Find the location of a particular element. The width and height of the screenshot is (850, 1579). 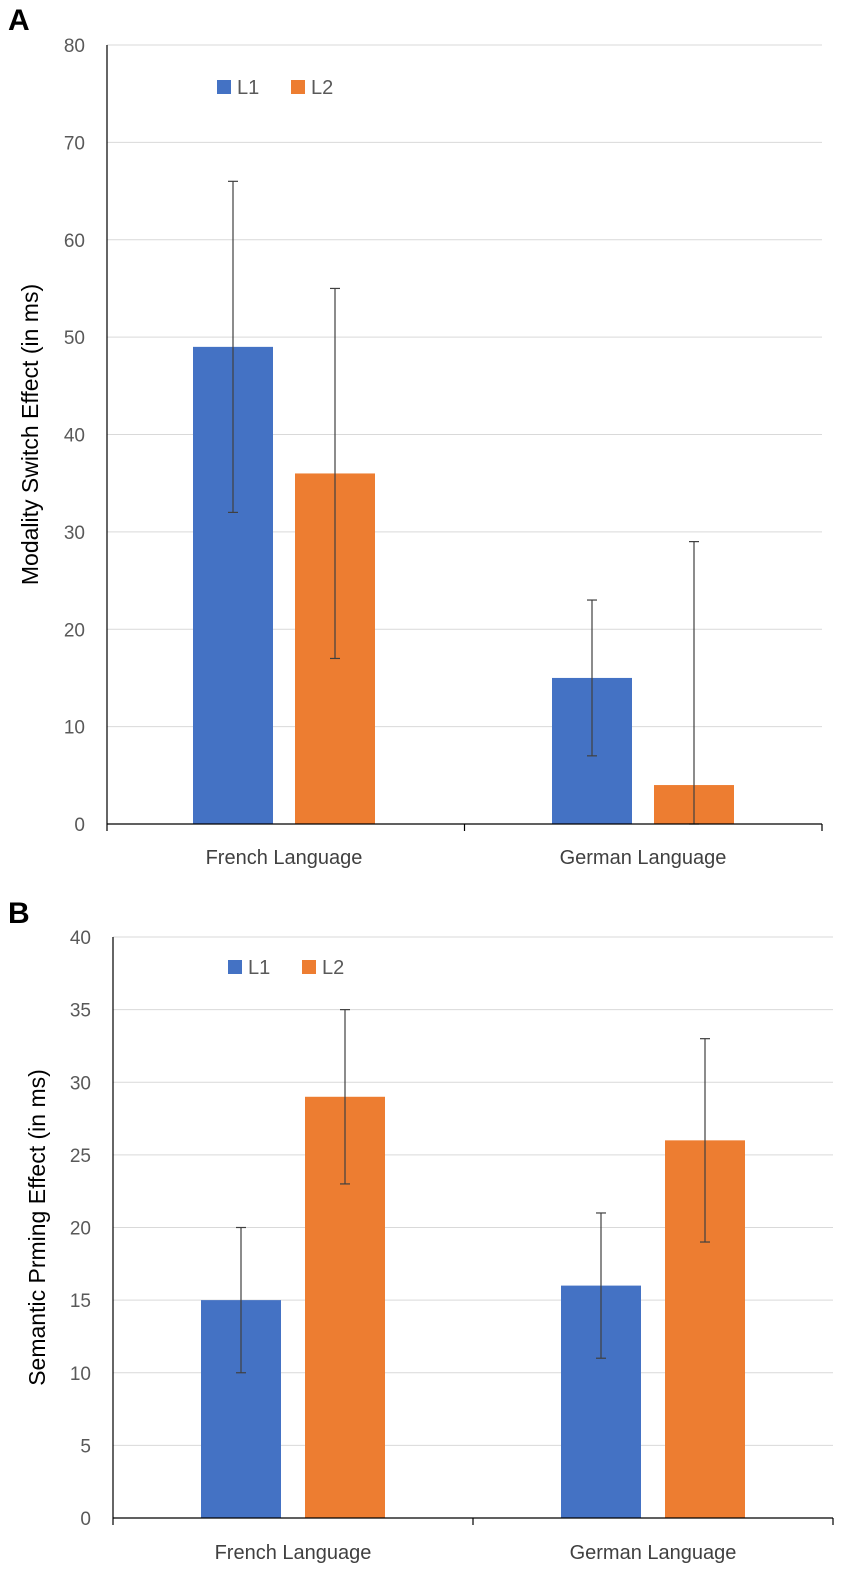

y-tick-label: 35 is located at coordinates (80, 1011).